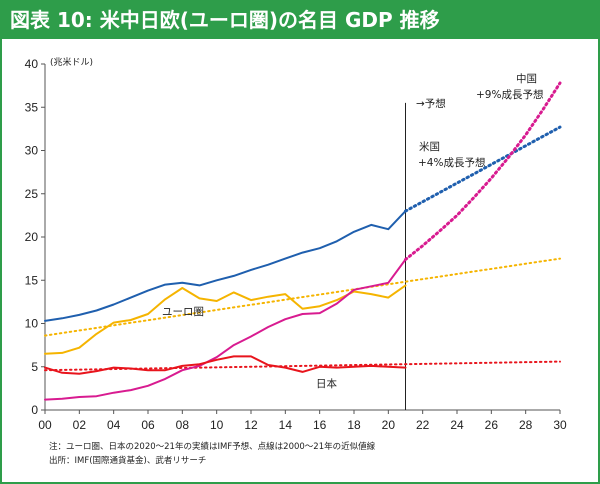 The height and width of the screenshot is (484, 600). I want to click on y-tick-label: 40, so click(32, 64).